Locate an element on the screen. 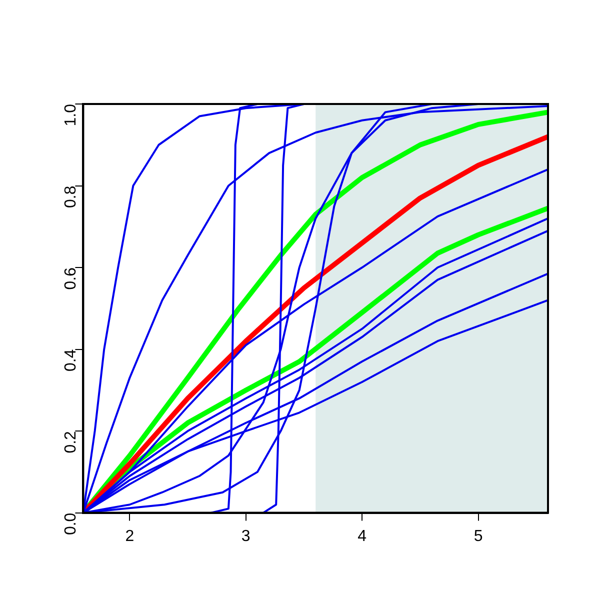 The height and width of the screenshot is (600, 600). y-tick-label: 0.8 is located at coordinates (71, 197).